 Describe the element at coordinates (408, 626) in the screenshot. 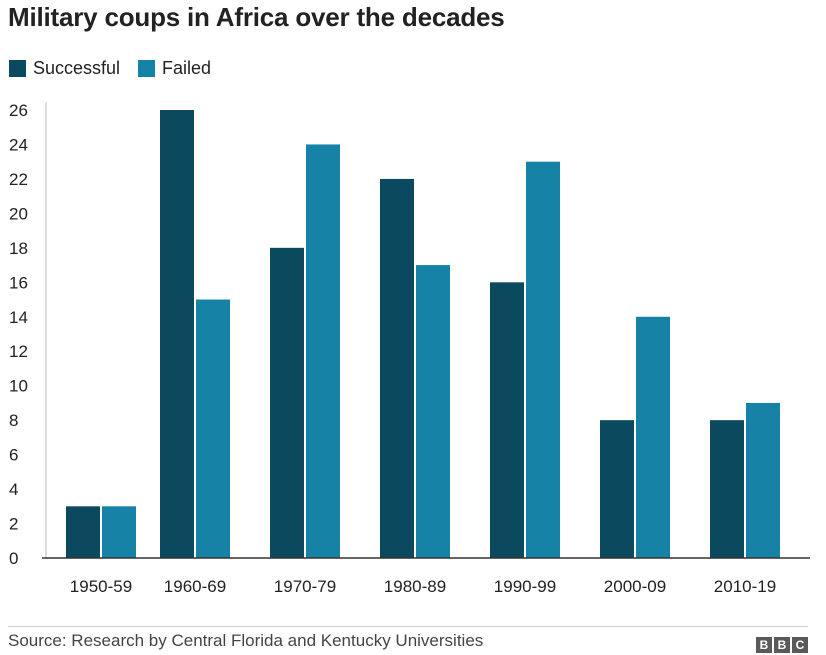

I see `footer-divider` at that location.